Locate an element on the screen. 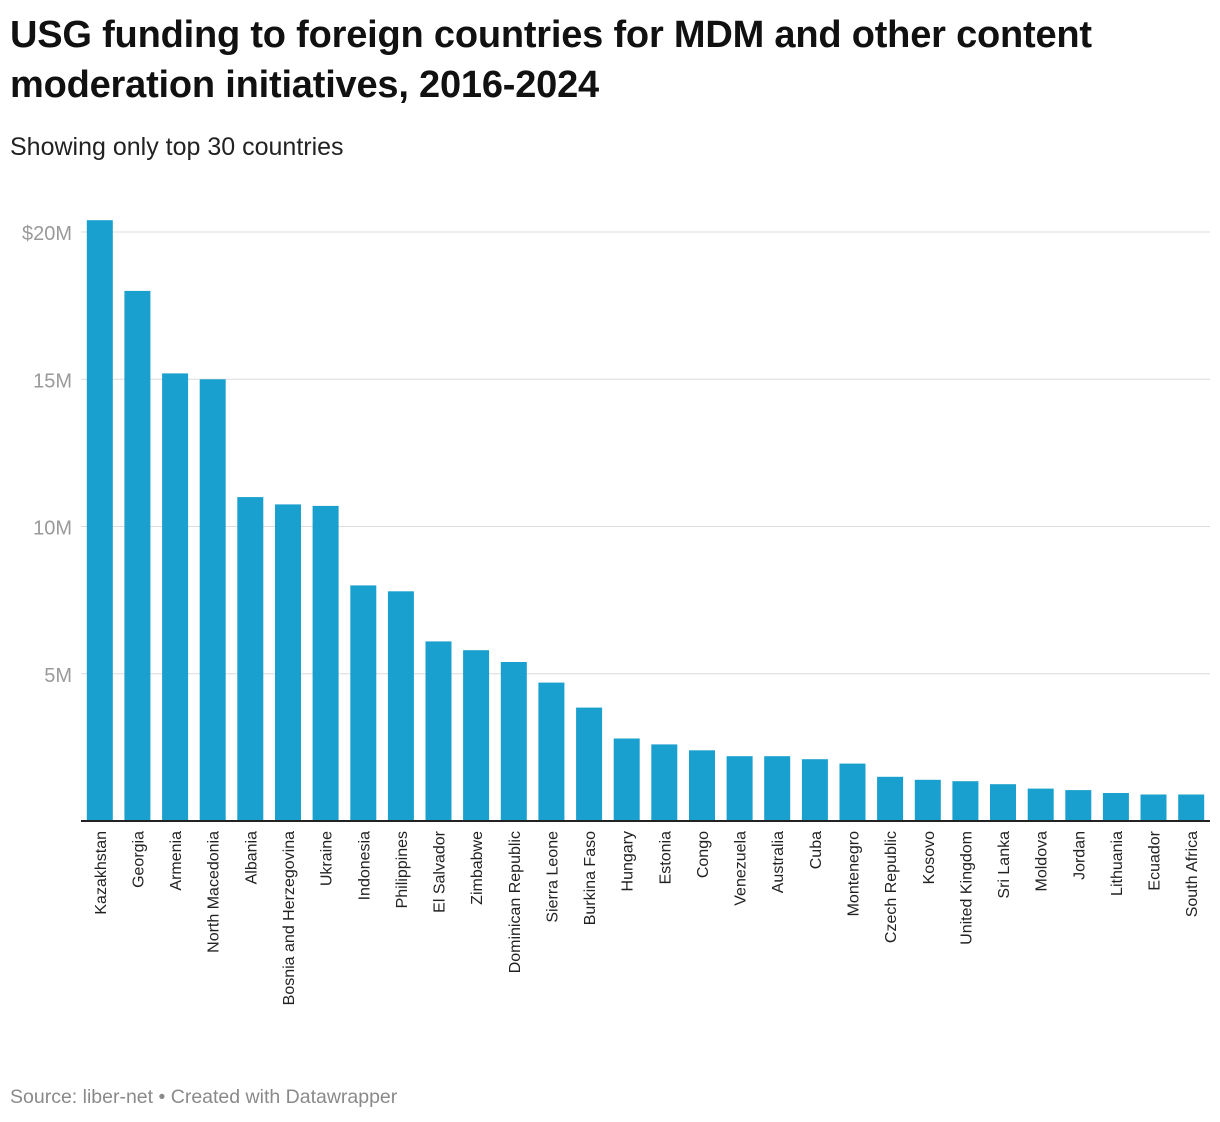 This screenshot has width=1220, height=1122. x-category-label: North Macedonia is located at coordinates (214, 892).